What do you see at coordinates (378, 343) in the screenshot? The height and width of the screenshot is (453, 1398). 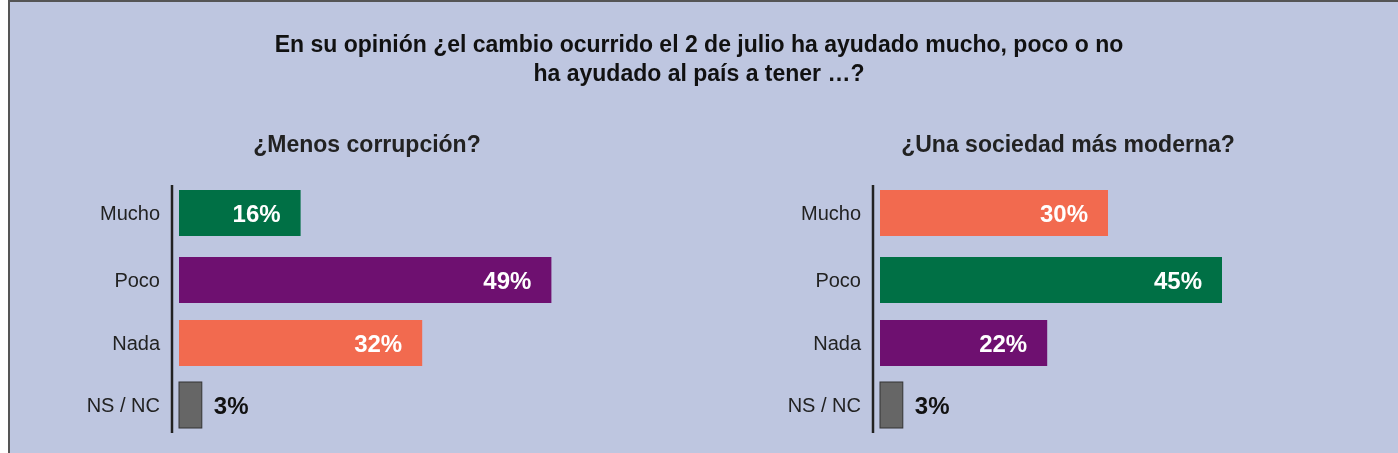 I see `data-label: 32%` at bounding box center [378, 343].